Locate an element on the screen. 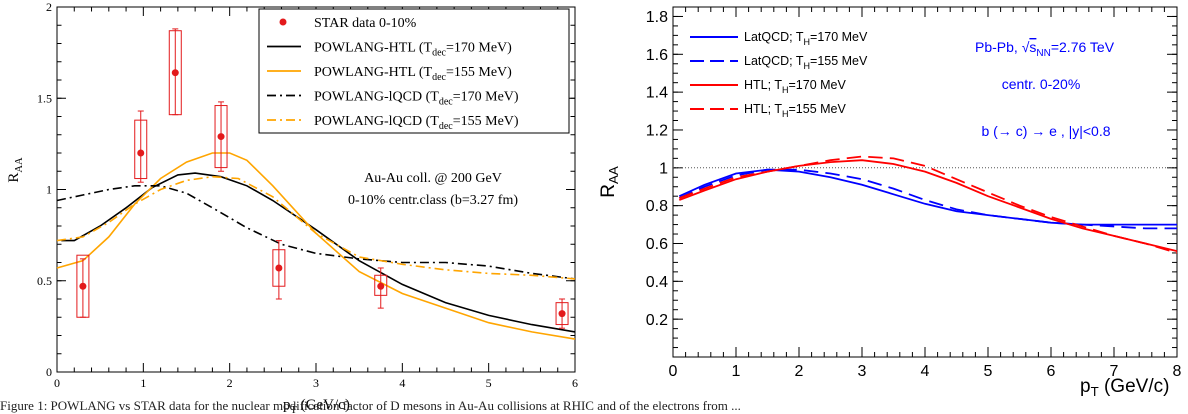 The image size is (1188, 414). y-tick-label: 0.6 is located at coordinates (657, 244).